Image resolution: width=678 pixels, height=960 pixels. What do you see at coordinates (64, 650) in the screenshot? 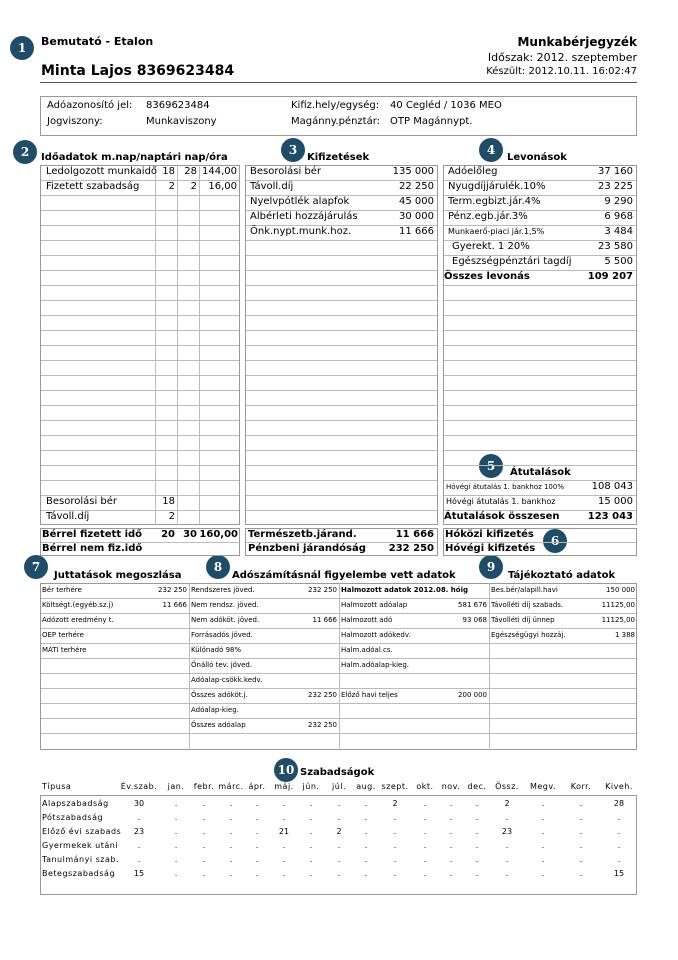
I see `row-label: MÁTI terhére` at bounding box center [64, 650].